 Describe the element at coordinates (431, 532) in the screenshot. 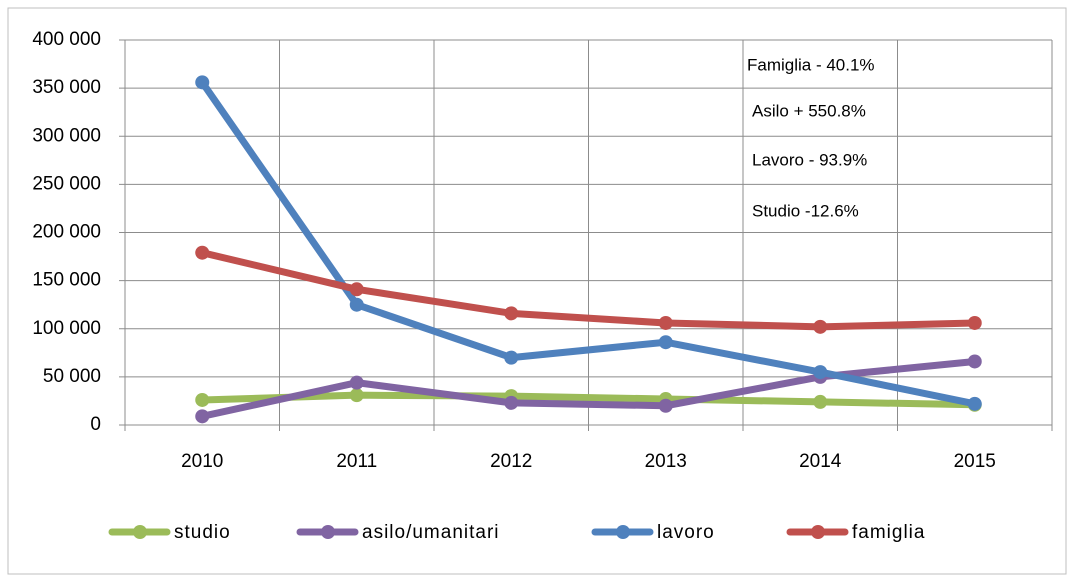

I see `legend-label: asilo/umanitari` at that location.